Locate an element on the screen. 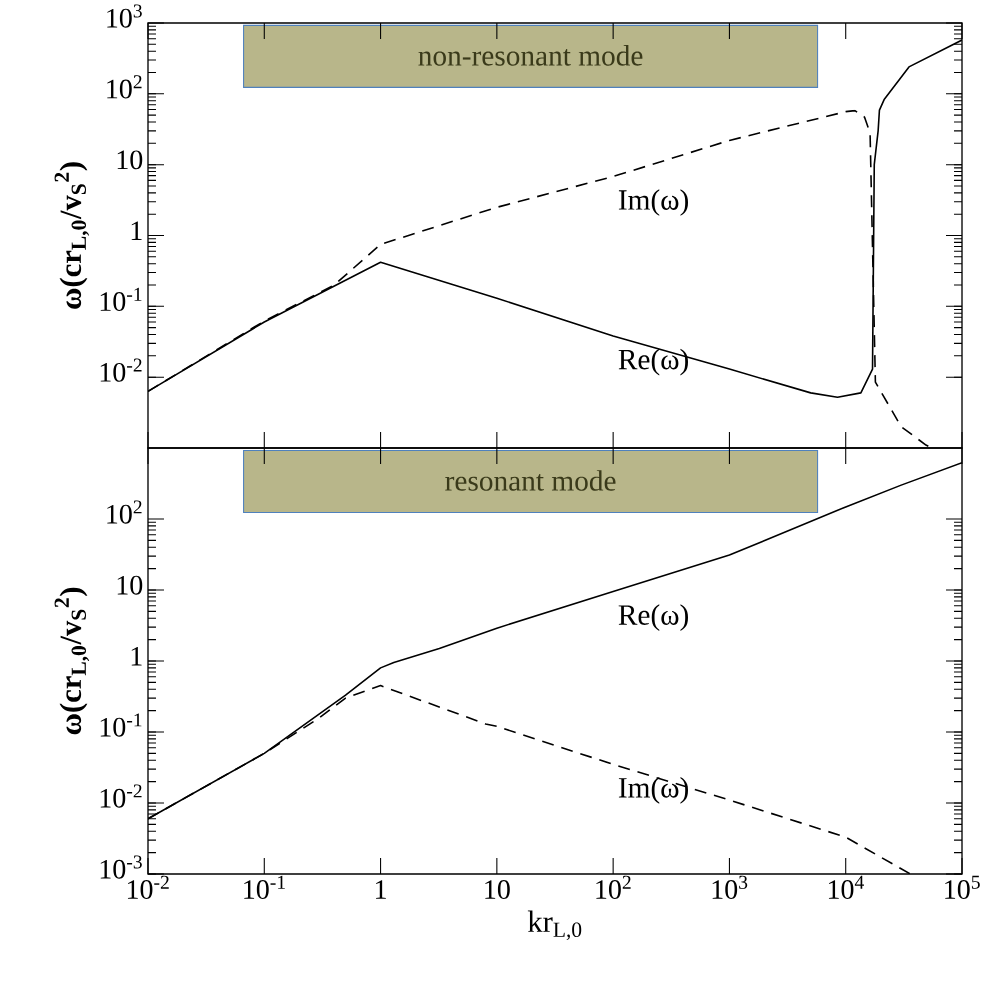  y-tick-label: 10$^{3}$ is located at coordinates (124, 16).